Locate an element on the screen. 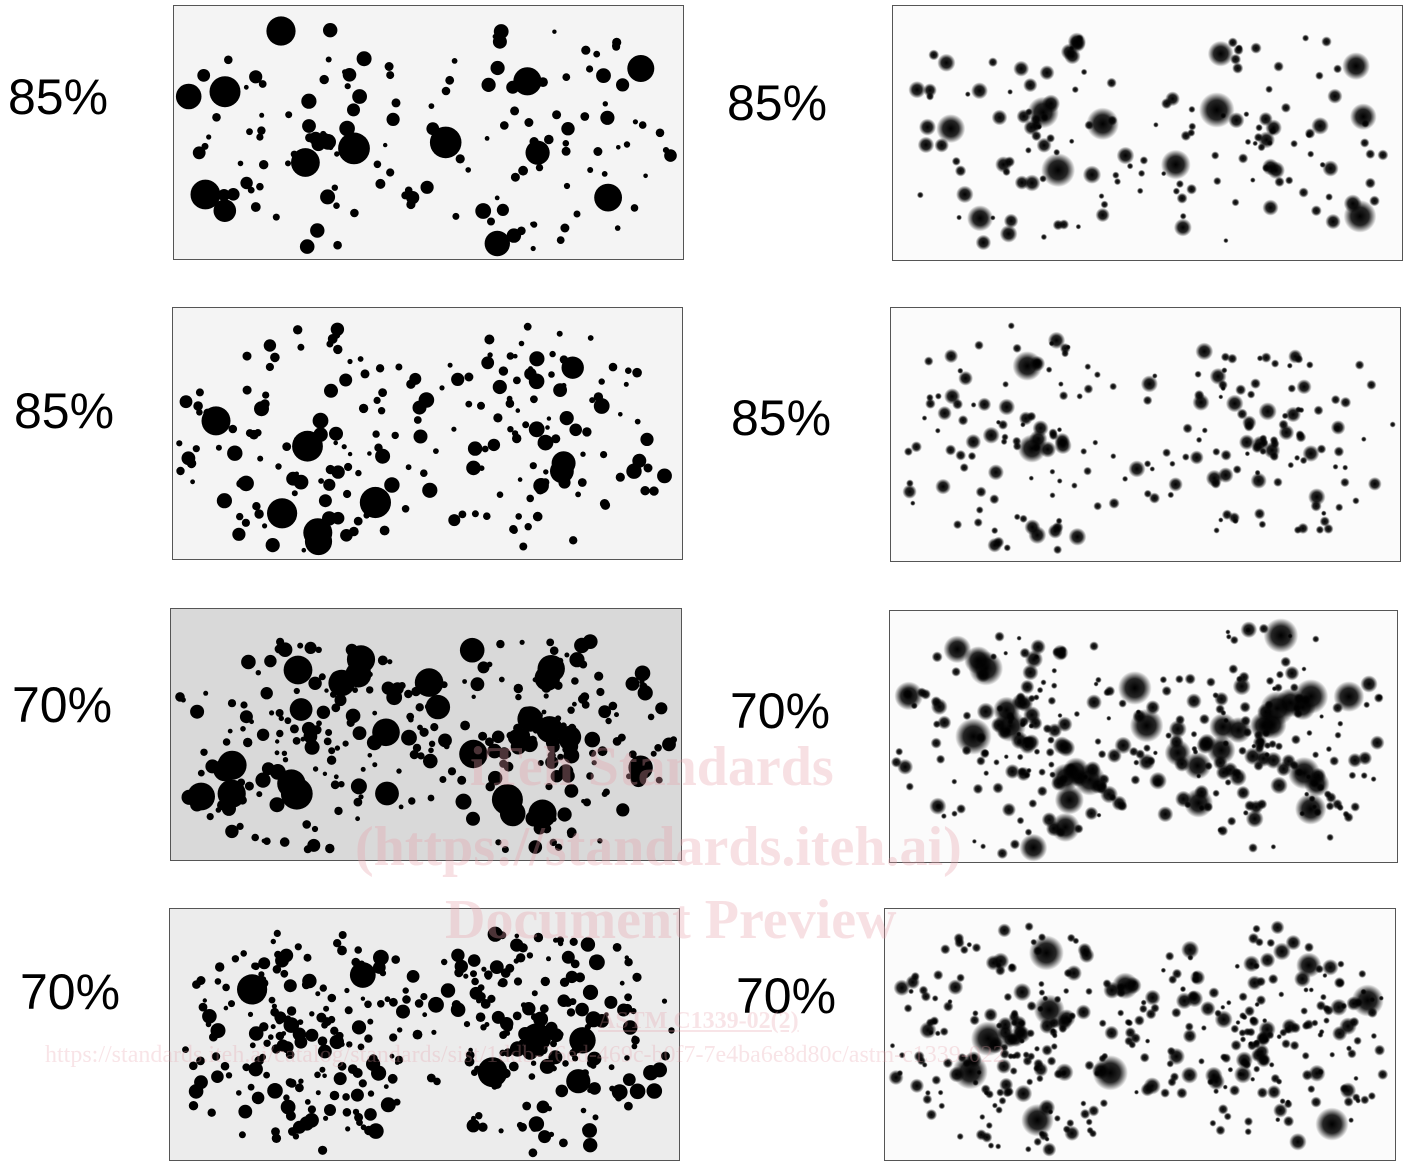 The height and width of the screenshot is (1163, 1408). percent-label-row3-right: 70% is located at coordinates (780, 711).